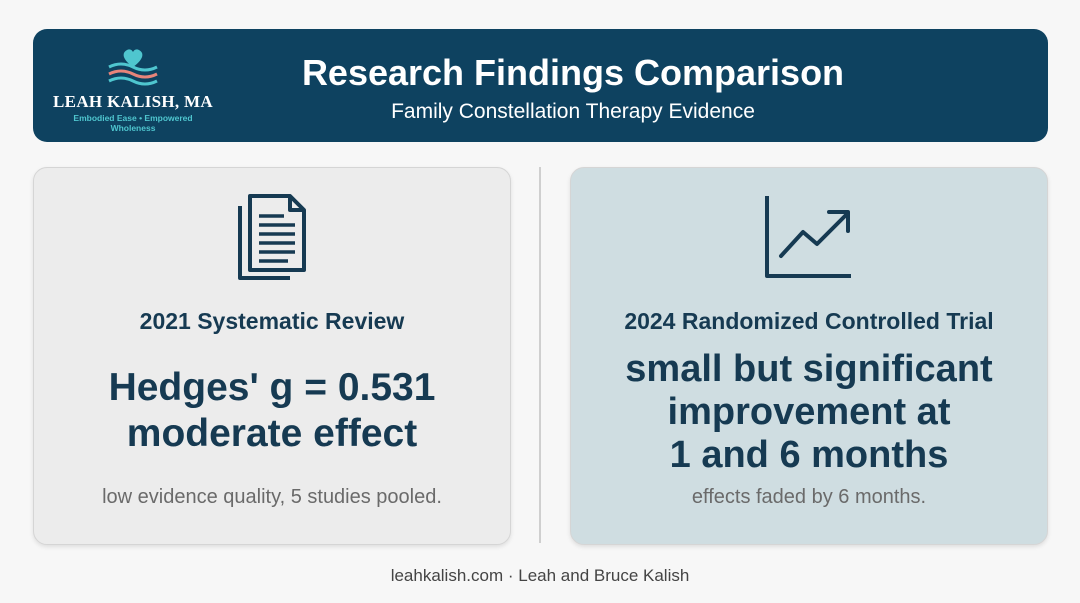  I want to click on logo-name: LEAH KALISH, MA, so click(133, 101).